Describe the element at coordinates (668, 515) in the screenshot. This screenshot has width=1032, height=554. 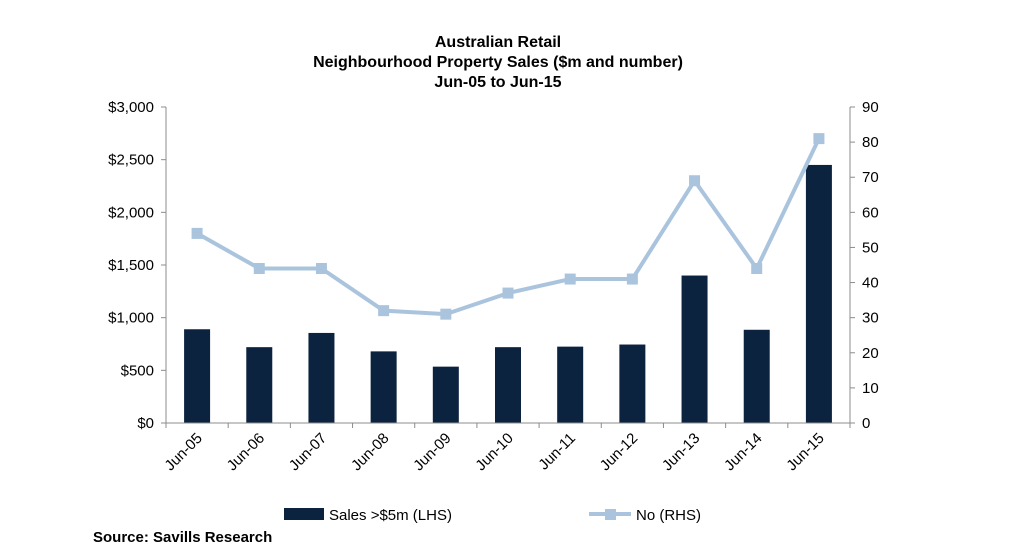
I see `legend-label-number: No (RHS)` at that location.